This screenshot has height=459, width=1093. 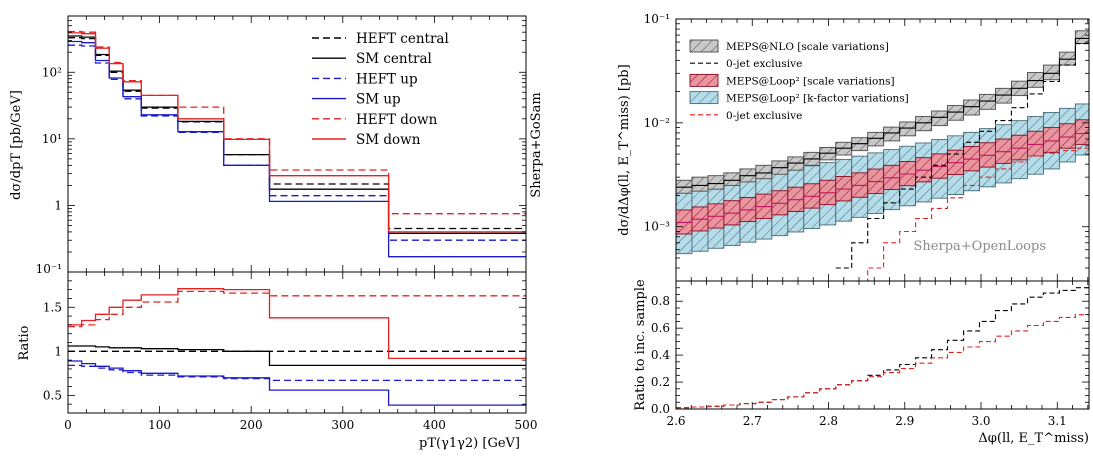 I want to click on left-x-tick-label: 300, so click(x=342, y=425).